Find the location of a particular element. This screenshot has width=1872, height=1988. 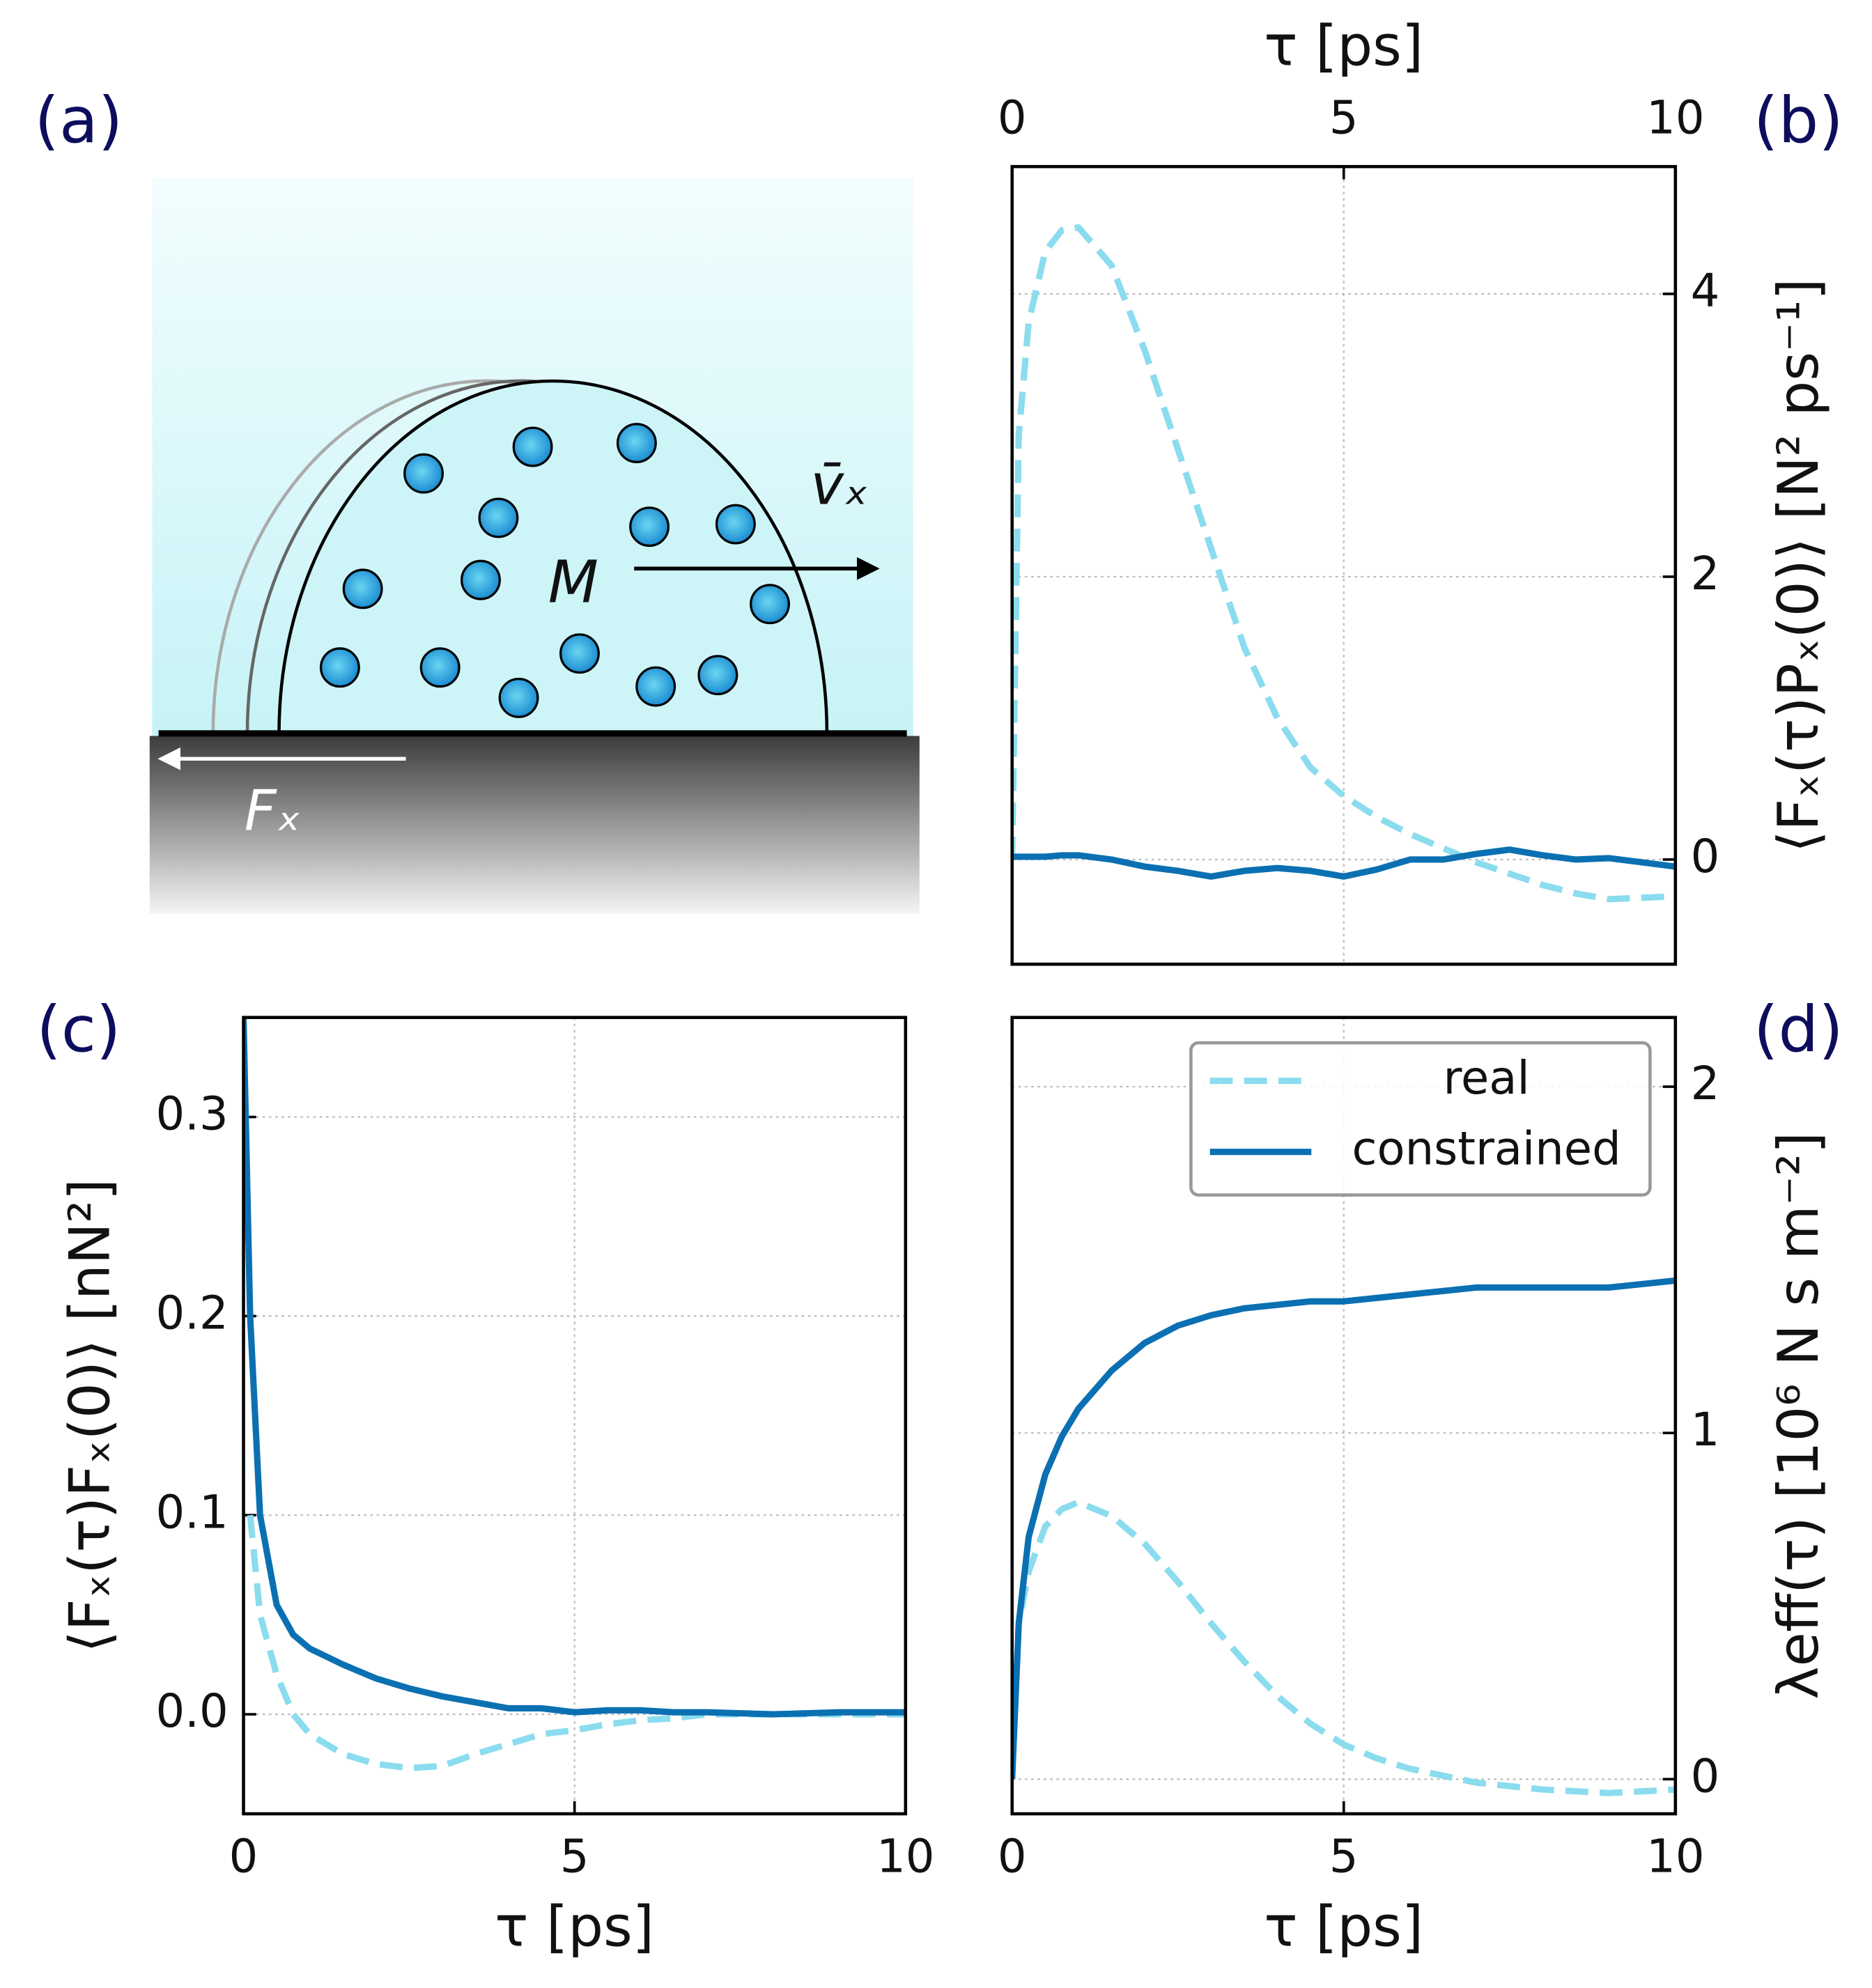

legend-label: constrained is located at coordinates (1486, 1149).